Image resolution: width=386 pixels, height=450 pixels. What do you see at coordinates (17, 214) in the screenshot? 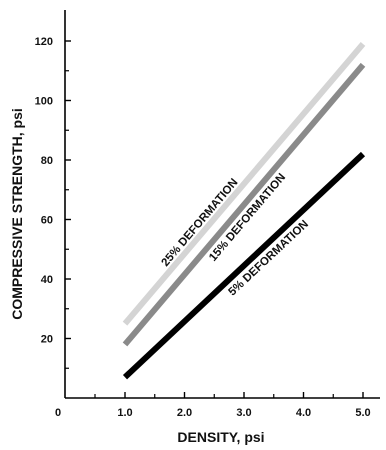
I see `y-axis-title: COMPRESSIVE STRENGTH, psi` at bounding box center [17, 214].